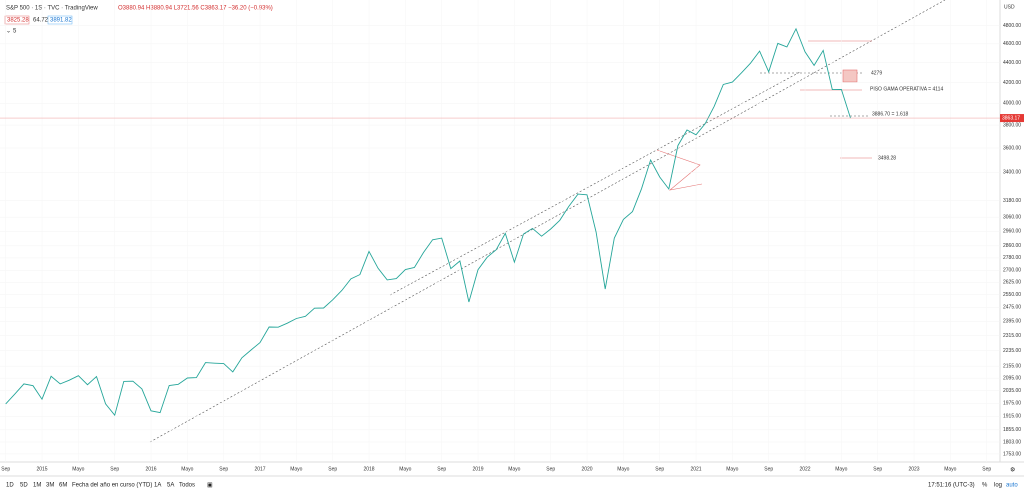 The height and width of the screenshot is (499, 1024). I want to click on last-price-label: 3863.17, so click(1011, 118).